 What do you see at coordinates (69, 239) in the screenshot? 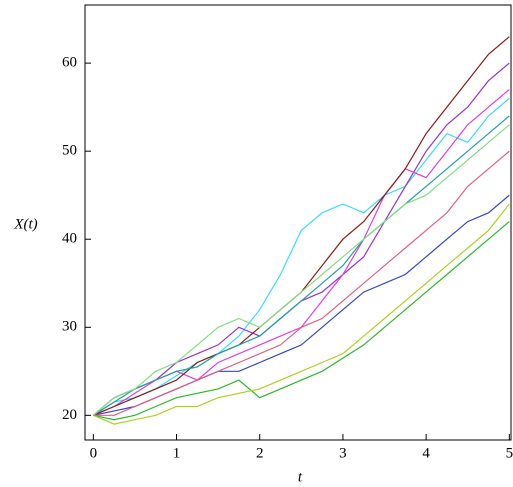
I see `y-tick-label: 40` at bounding box center [69, 239].